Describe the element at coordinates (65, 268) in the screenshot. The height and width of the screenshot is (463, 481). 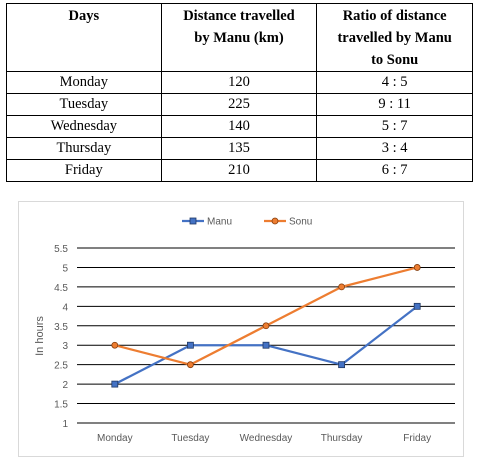
I see `y-tick-label: 5` at that location.